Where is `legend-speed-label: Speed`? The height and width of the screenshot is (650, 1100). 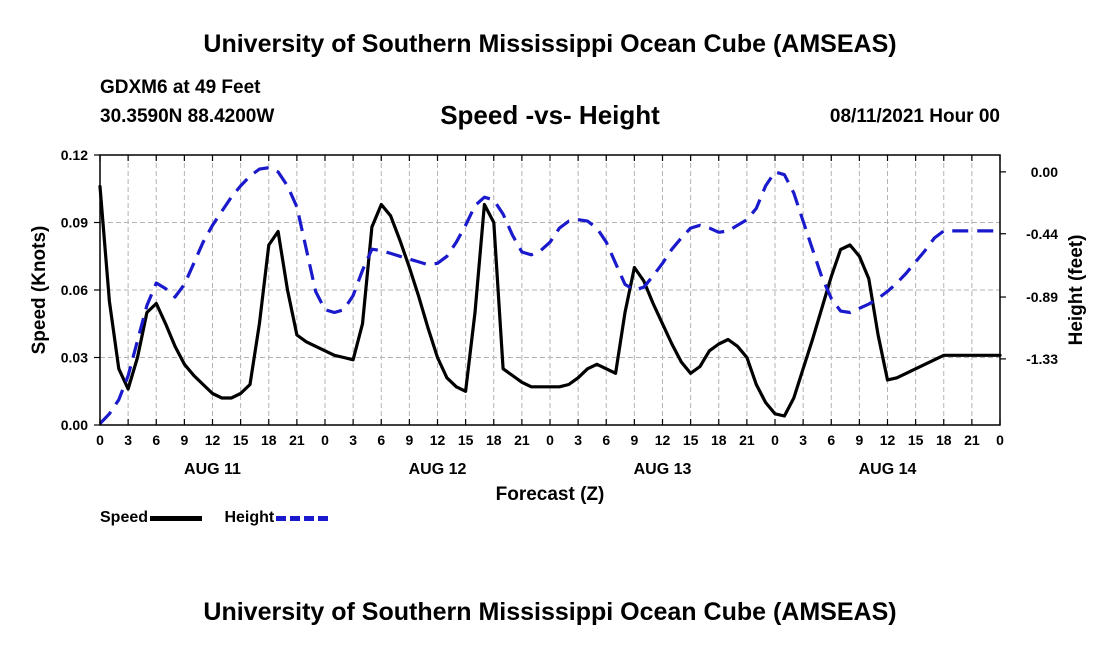
legend-speed-label: Speed is located at coordinates (124, 517).